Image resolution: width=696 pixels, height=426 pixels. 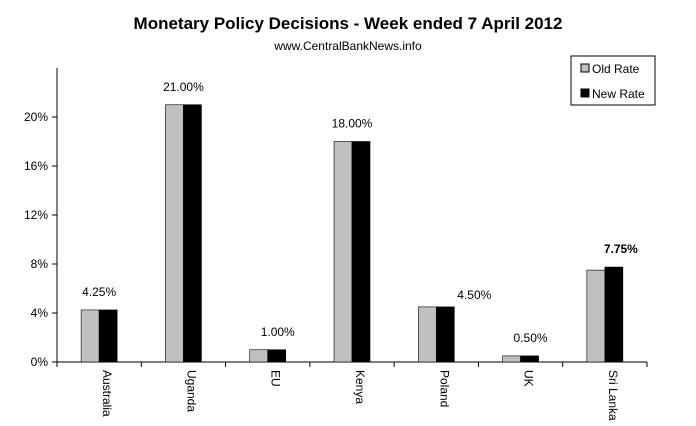 What do you see at coordinates (529, 378) in the screenshot?
I see `x-tick-label: UK` at bounding box center [529, 378].